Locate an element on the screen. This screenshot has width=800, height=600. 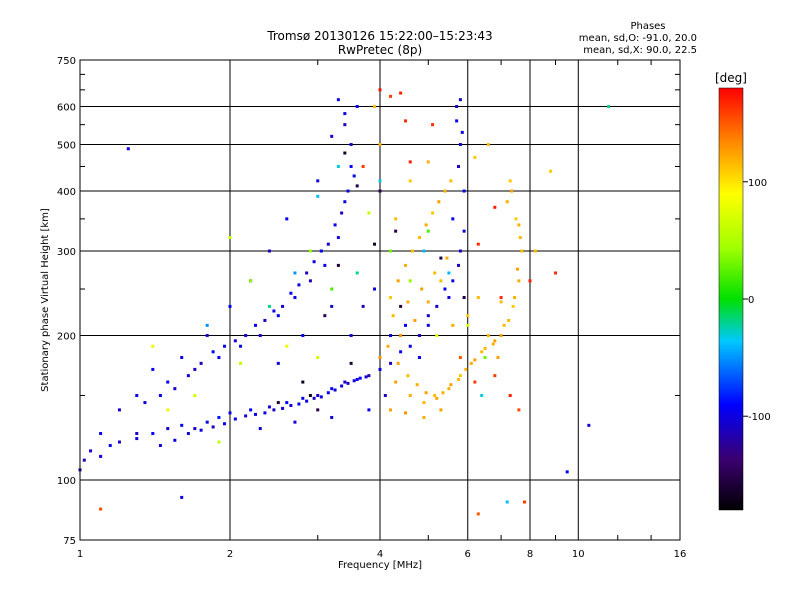
y-tick-label: 600 is located at coordinates (66, 108).